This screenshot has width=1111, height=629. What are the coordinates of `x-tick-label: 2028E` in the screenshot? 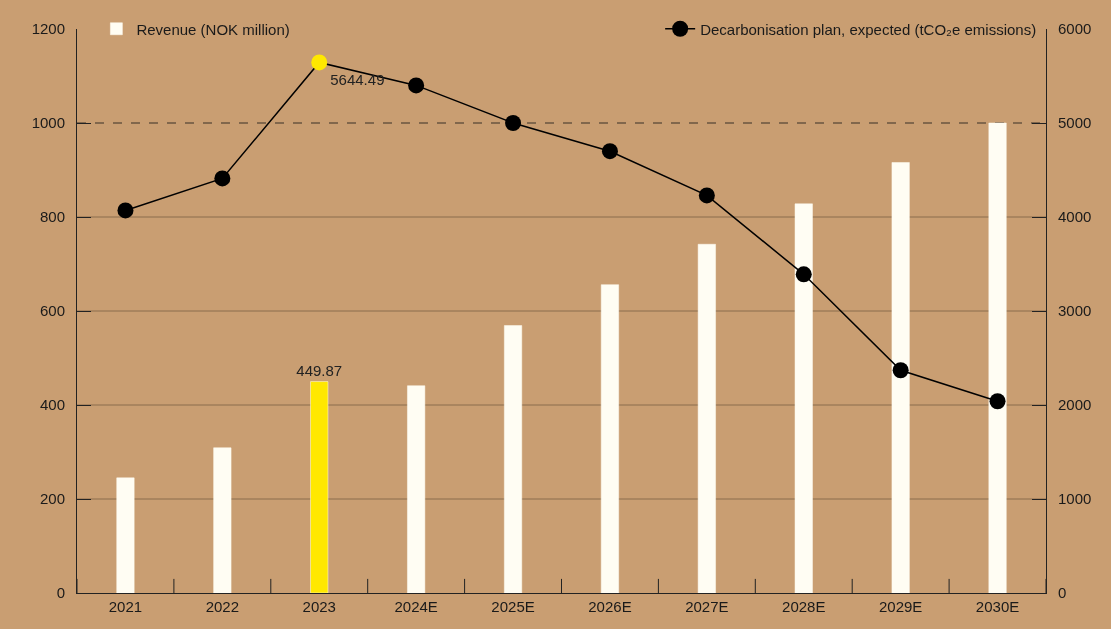 It's located at (804, 606).